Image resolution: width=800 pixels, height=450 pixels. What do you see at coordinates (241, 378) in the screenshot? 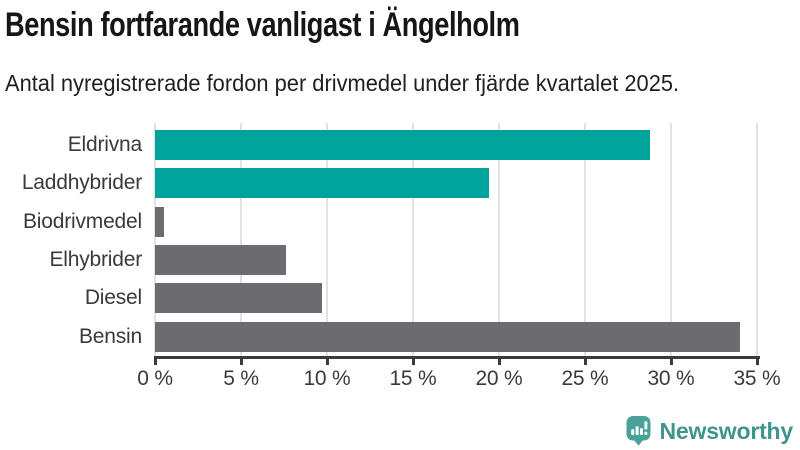
I see `x-tick-label-5: 5 %` at bounding box center [241, 378].